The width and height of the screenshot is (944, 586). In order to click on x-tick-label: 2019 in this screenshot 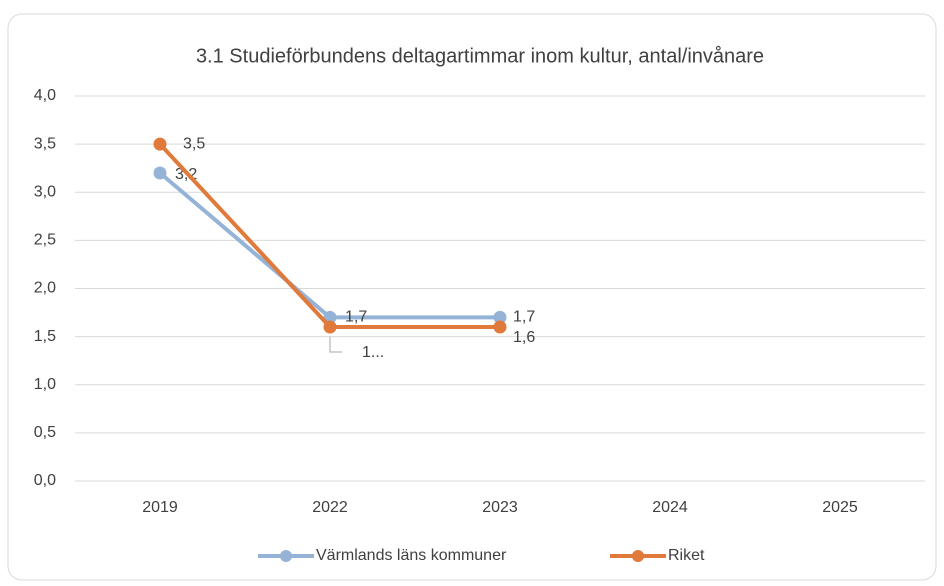, I will do `click(160, 507)`.